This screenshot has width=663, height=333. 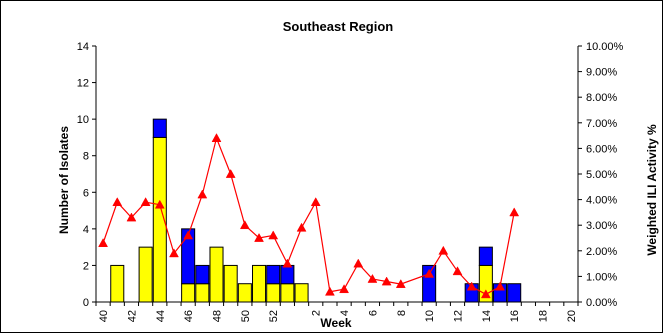 I want to click on x-tick-label: 14, so click(x=487, y=316).